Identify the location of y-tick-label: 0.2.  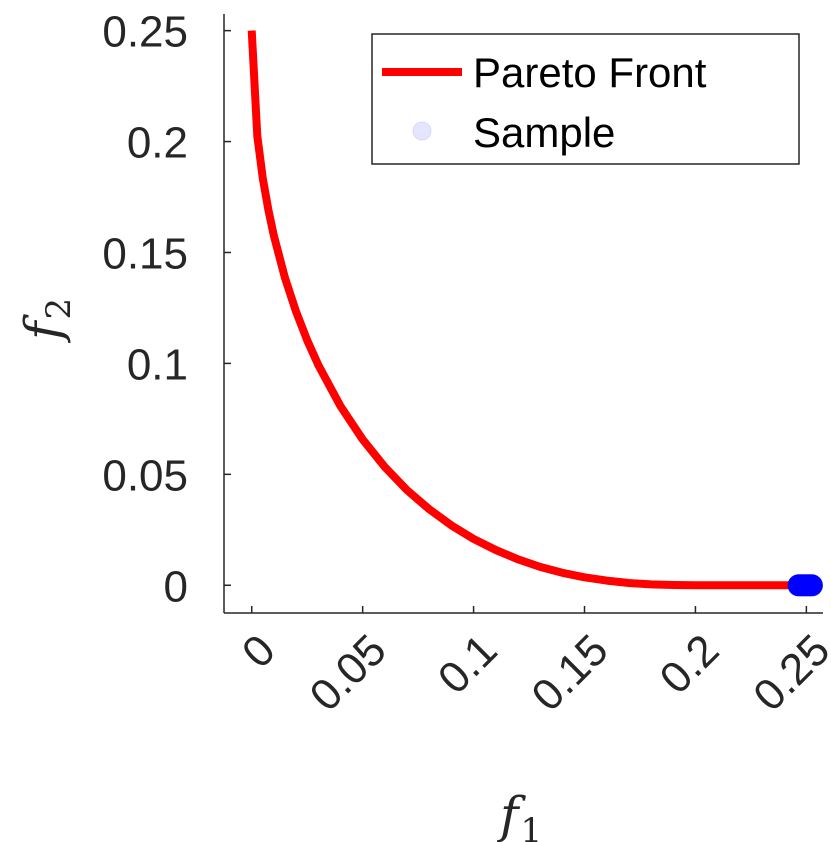
(157, 143).